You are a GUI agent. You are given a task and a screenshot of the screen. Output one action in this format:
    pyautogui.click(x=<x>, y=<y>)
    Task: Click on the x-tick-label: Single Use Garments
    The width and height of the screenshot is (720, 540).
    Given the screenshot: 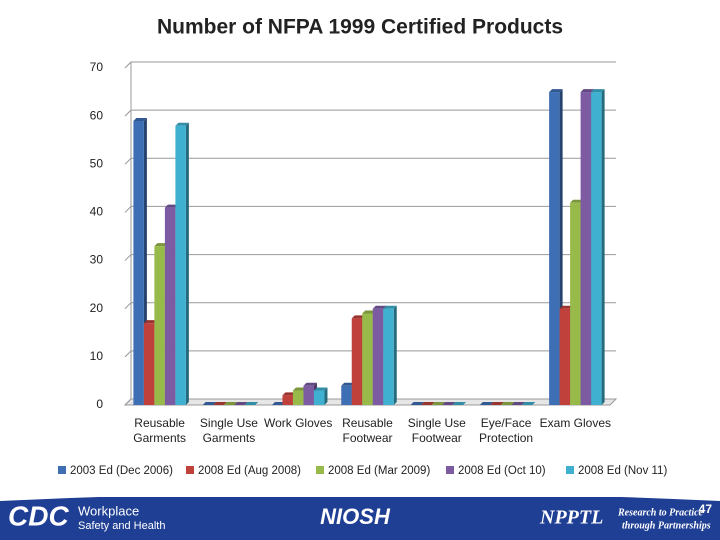 What is the action you would take?
    pyautogui.click(x=228, y=430)
    